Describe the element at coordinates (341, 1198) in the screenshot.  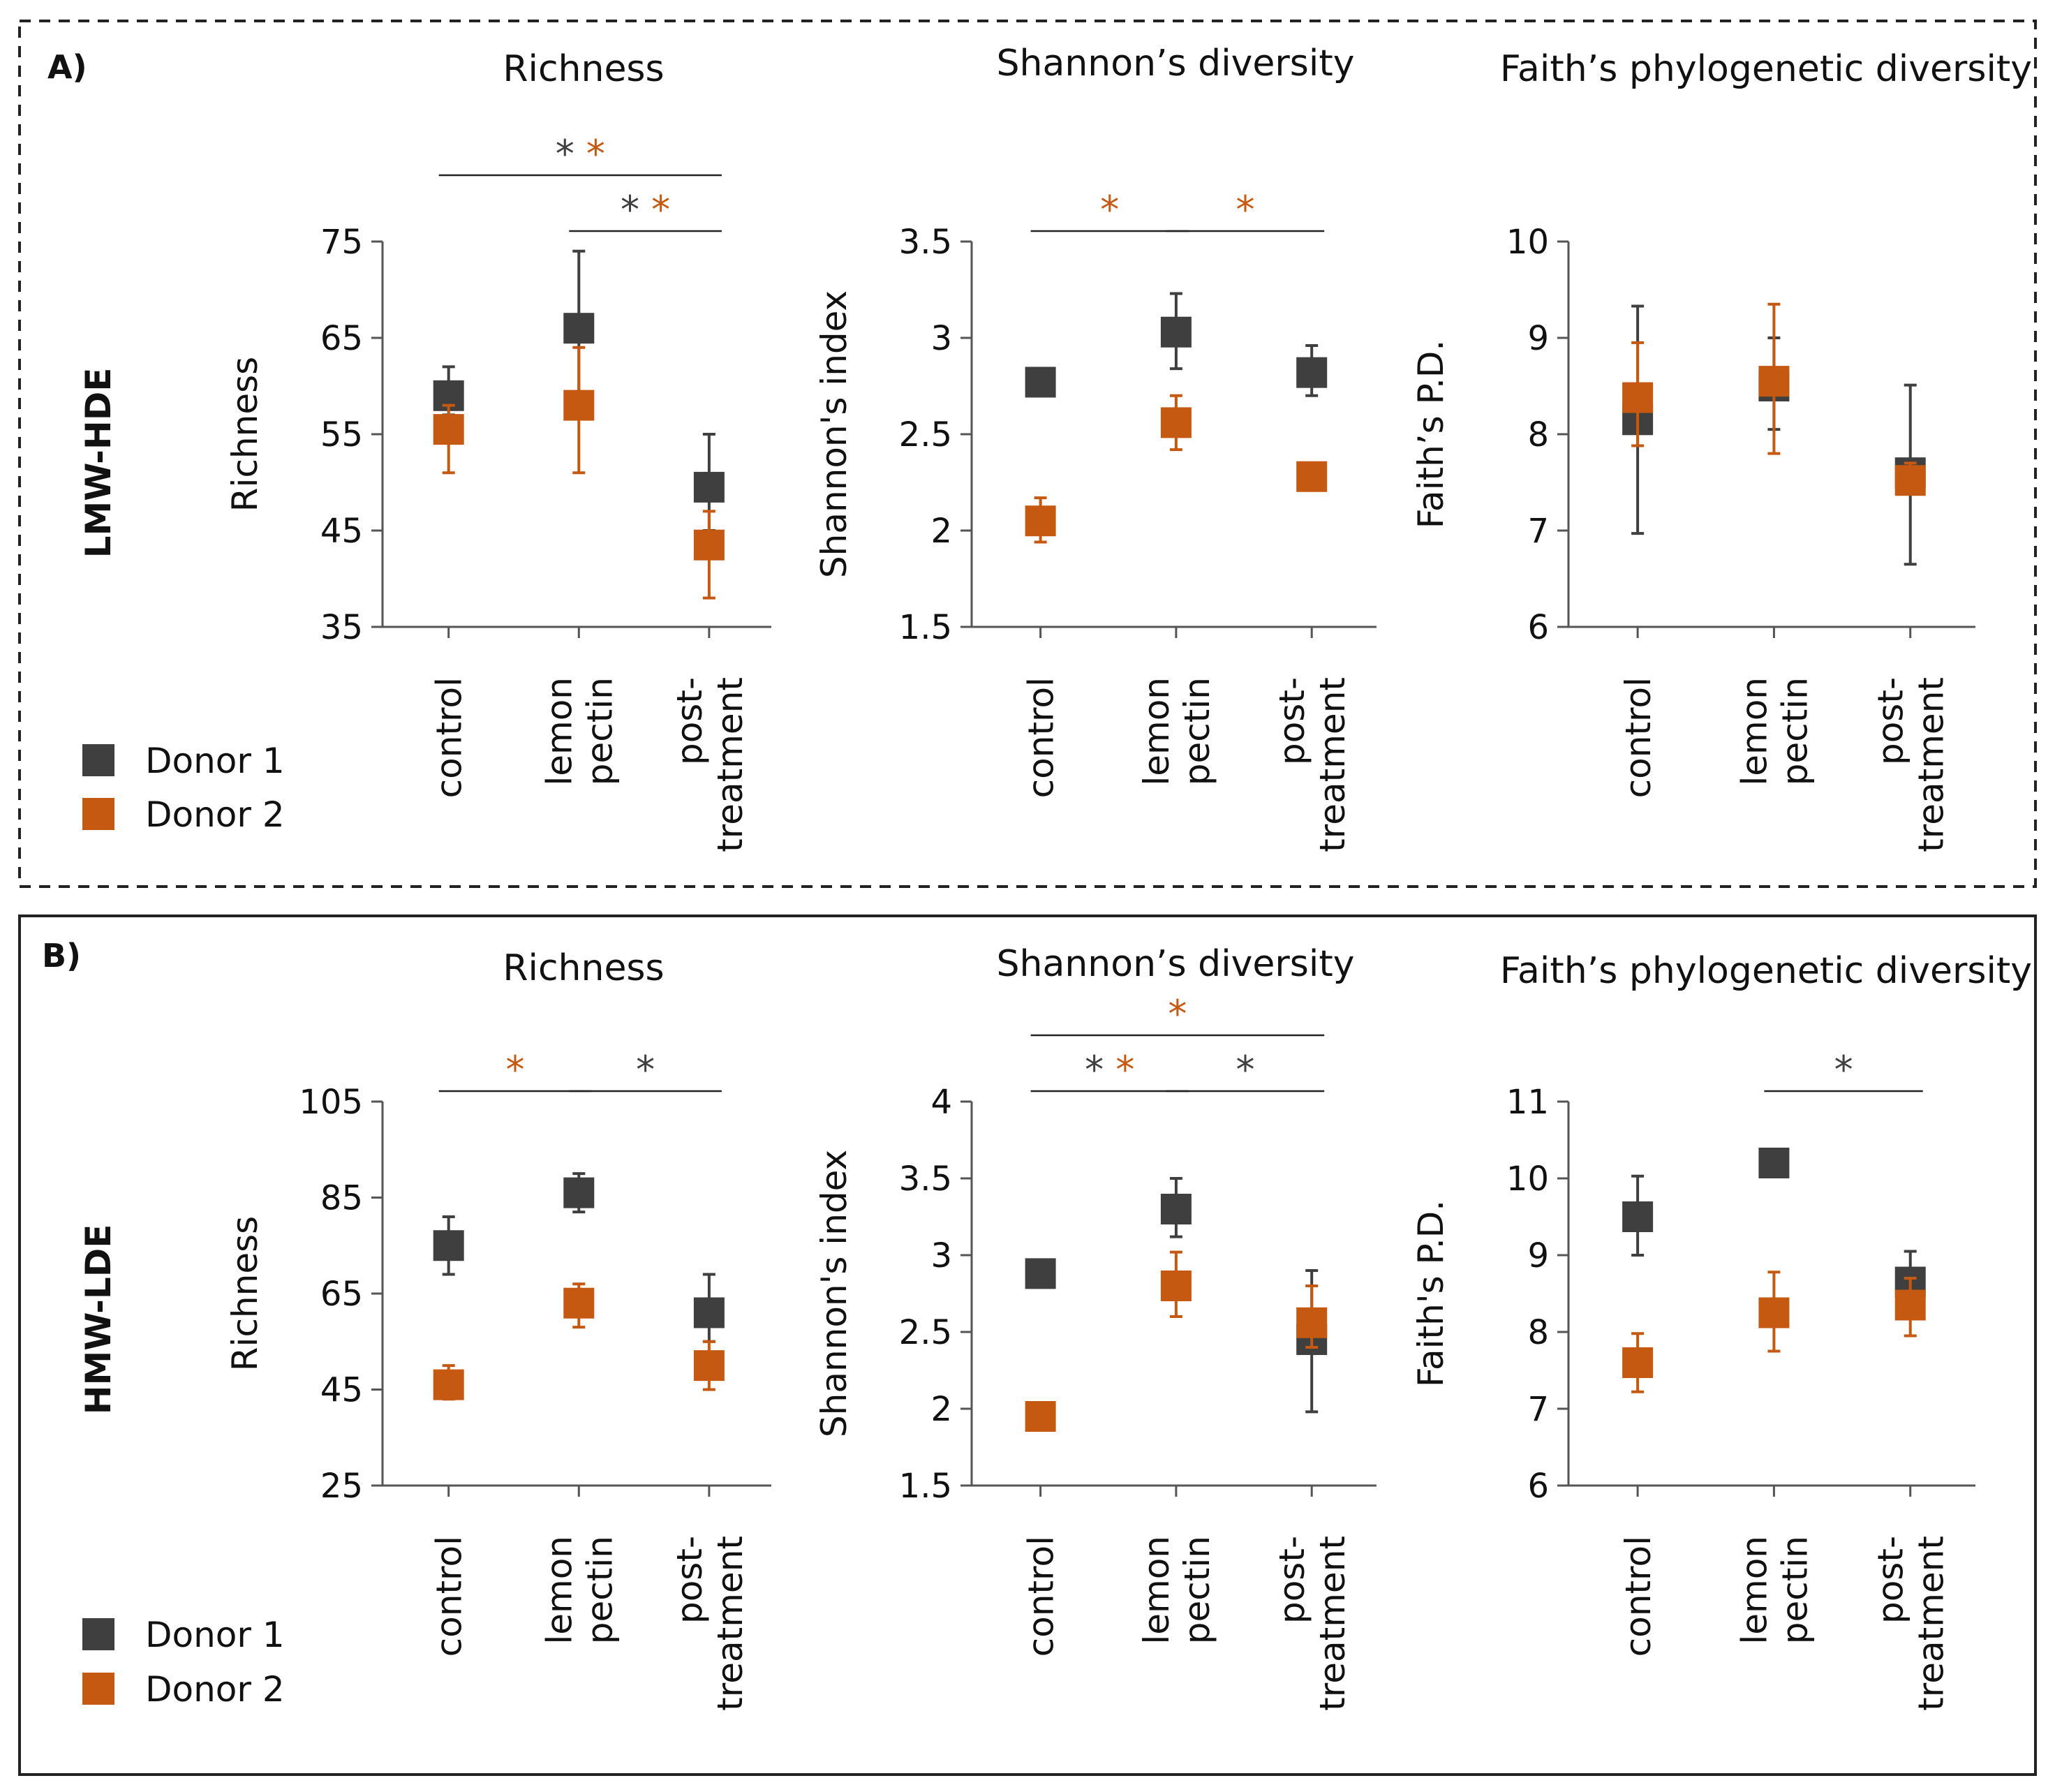
I see `y-tick-label: 85` at that location.